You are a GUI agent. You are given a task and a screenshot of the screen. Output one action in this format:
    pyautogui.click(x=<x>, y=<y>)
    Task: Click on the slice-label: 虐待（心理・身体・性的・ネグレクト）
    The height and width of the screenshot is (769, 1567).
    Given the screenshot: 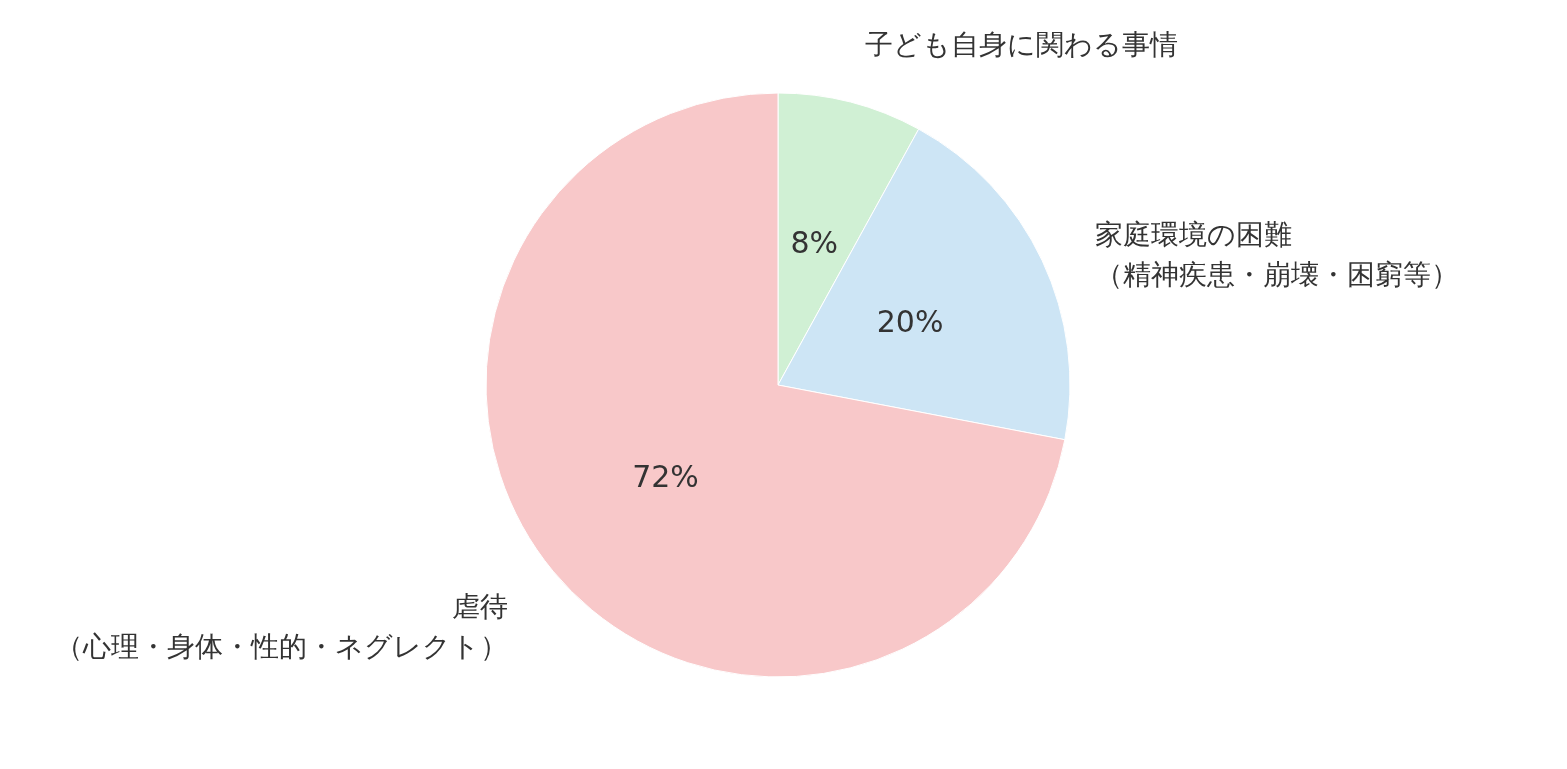 What is the action you would take?
    pyautogui.click(x=282, y=627)
    